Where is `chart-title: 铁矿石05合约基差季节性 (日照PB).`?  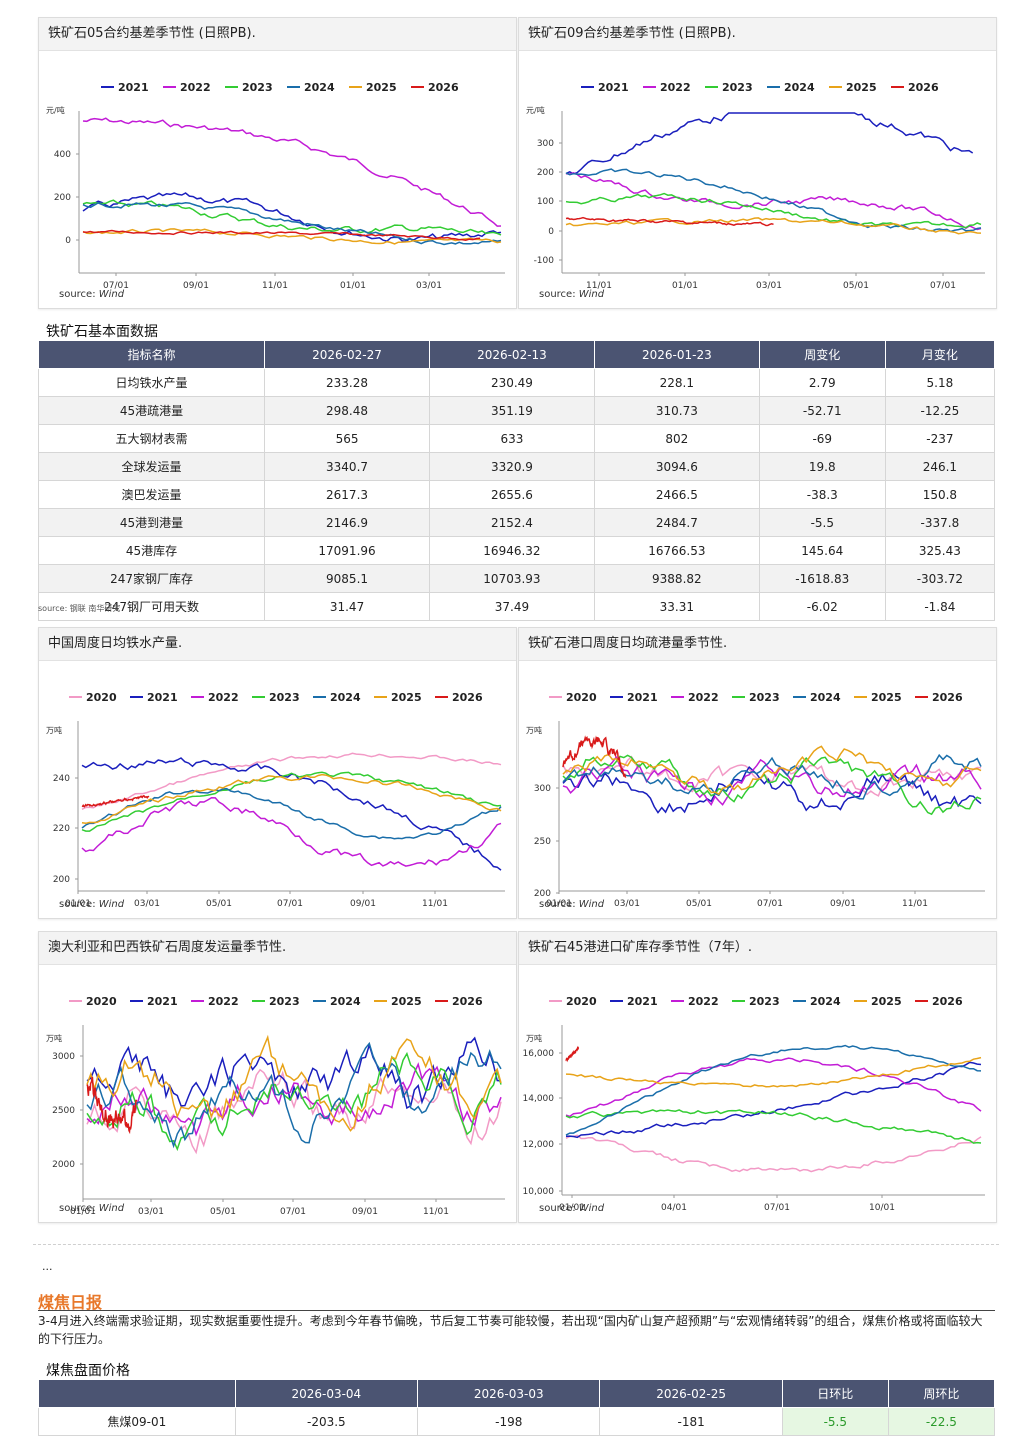
chart-title: 铁矿石05合约基差季节性 (日照PB). is located at coordinates (277, 34).